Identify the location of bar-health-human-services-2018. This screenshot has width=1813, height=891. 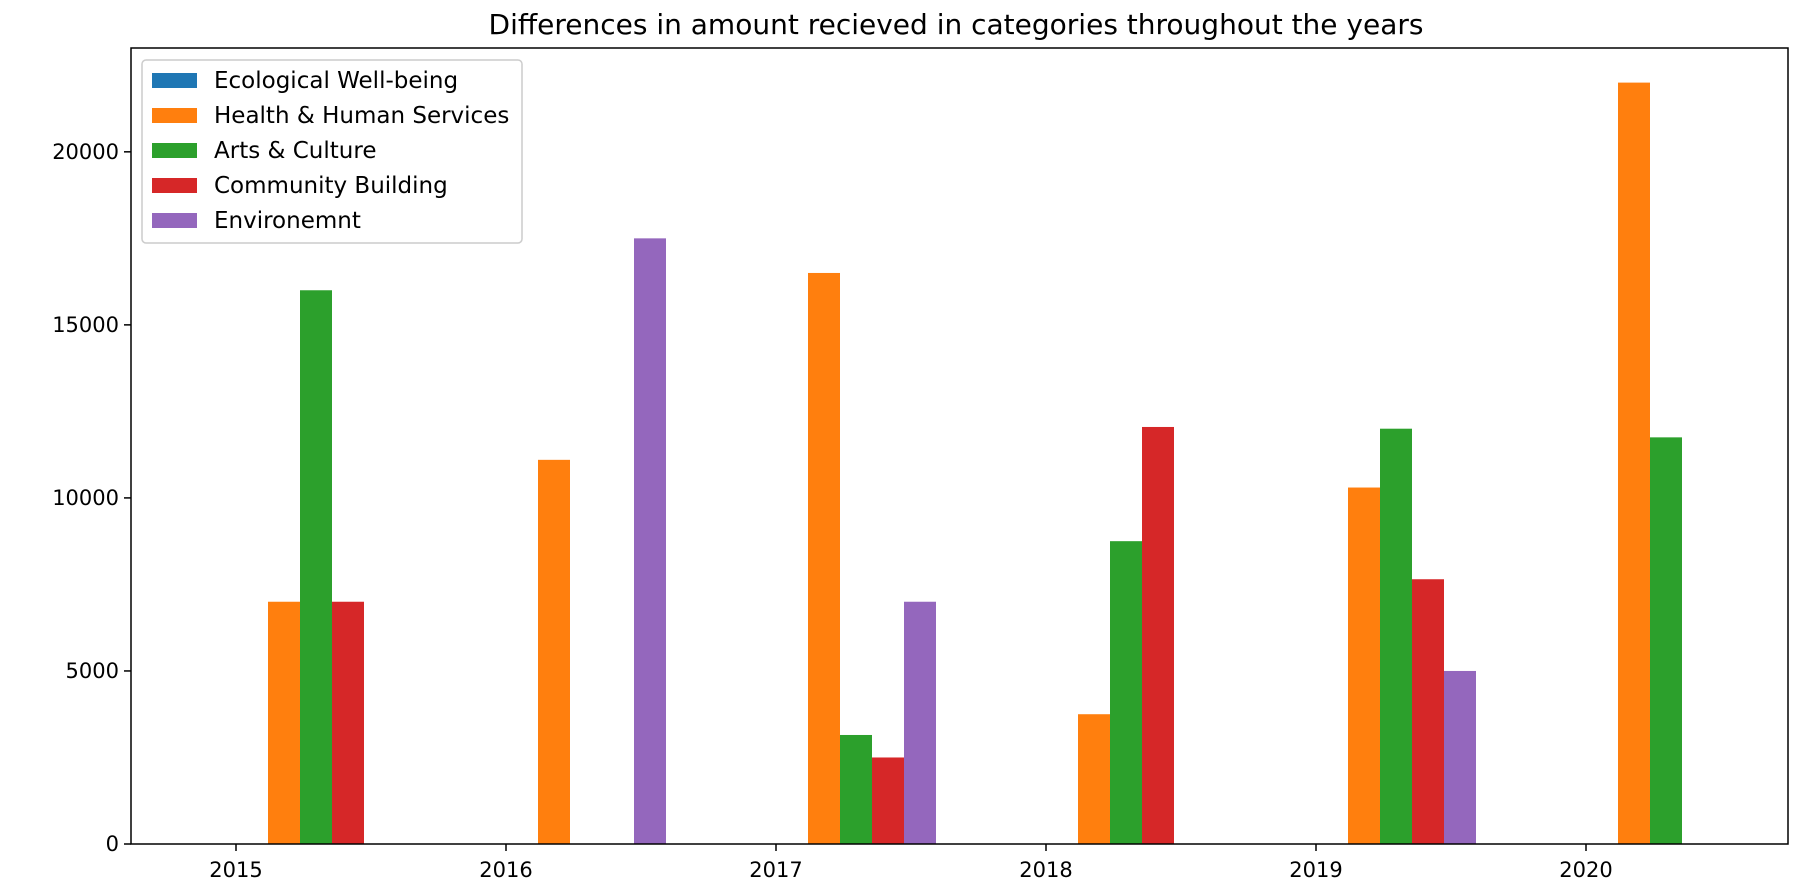
(1094, 779).